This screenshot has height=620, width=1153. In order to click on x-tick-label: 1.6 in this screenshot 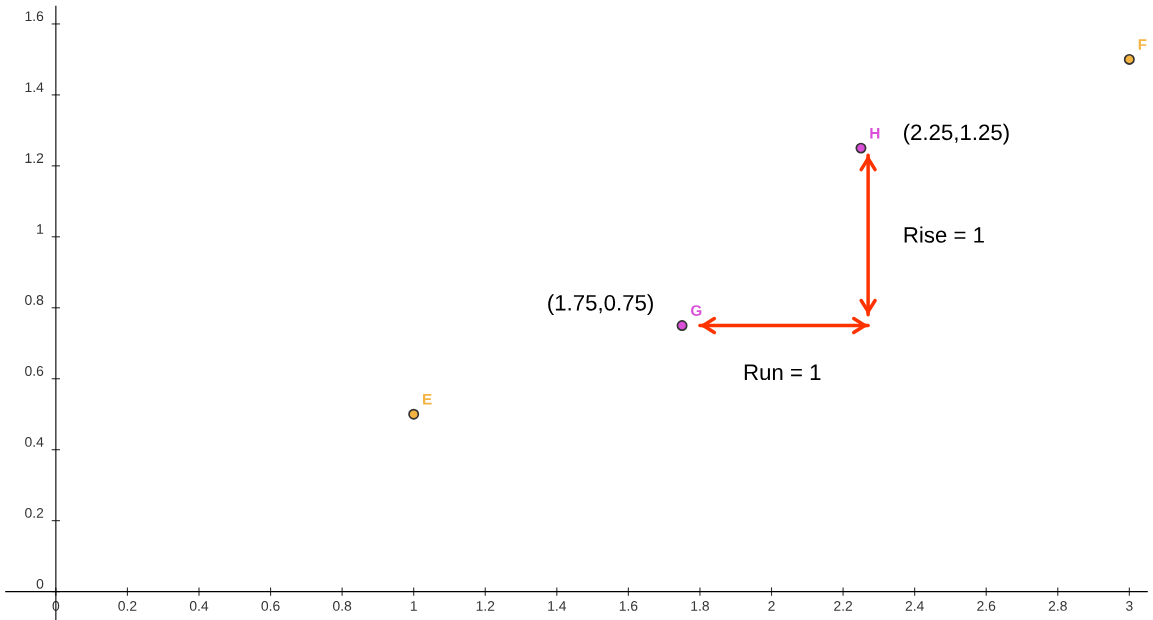, I will do `click(628, 606)`.